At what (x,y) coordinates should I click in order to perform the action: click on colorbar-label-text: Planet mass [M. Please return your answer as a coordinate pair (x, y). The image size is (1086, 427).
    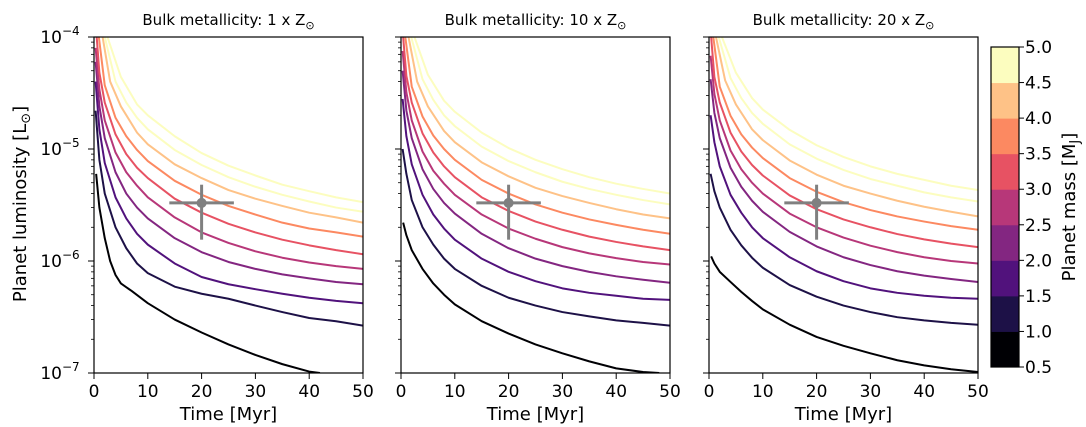
    Looking at the image, I should click on (1069, 213).